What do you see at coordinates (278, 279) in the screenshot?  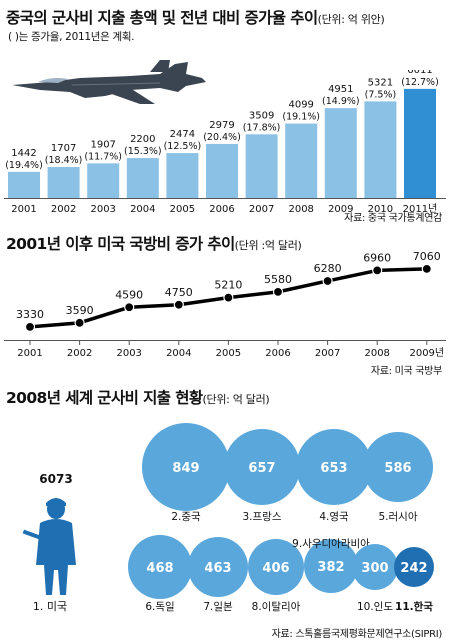 I see `line-value-label: 5580` at bounding box center [278, 279].